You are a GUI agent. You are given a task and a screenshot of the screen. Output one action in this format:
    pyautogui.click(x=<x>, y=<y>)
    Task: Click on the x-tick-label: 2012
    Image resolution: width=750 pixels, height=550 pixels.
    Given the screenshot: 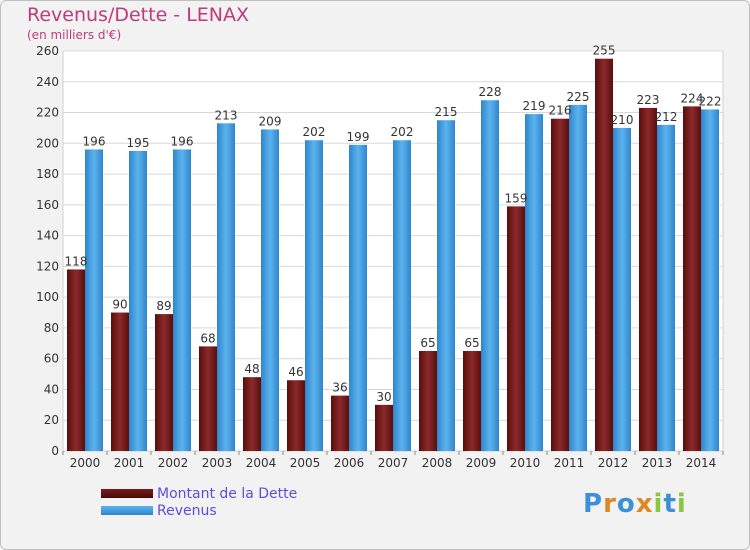 What is the action you would take?
    pyautogui.click(x=613, y=463)
    